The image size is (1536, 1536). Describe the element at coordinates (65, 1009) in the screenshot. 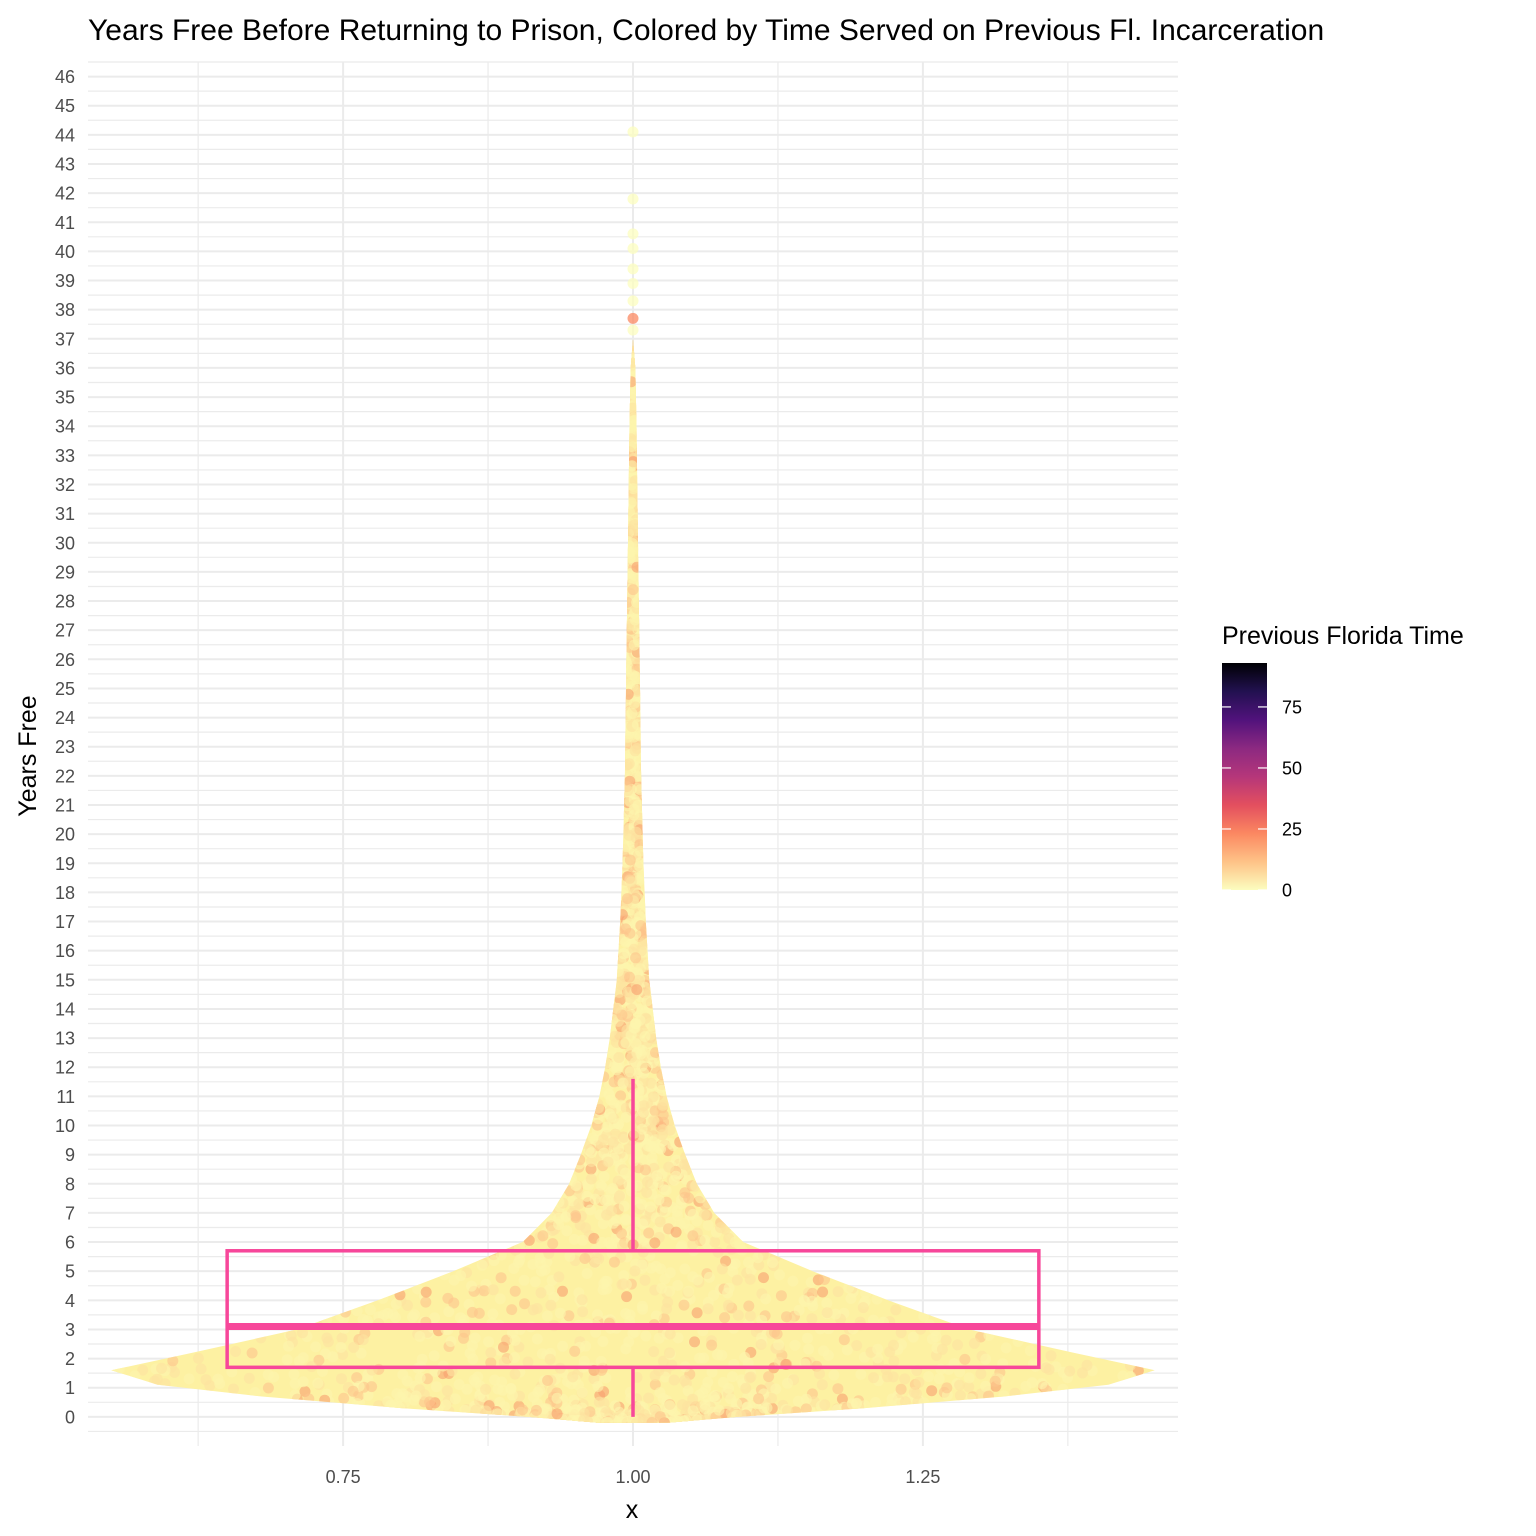

I see `y-tick-label: 14` at that location.